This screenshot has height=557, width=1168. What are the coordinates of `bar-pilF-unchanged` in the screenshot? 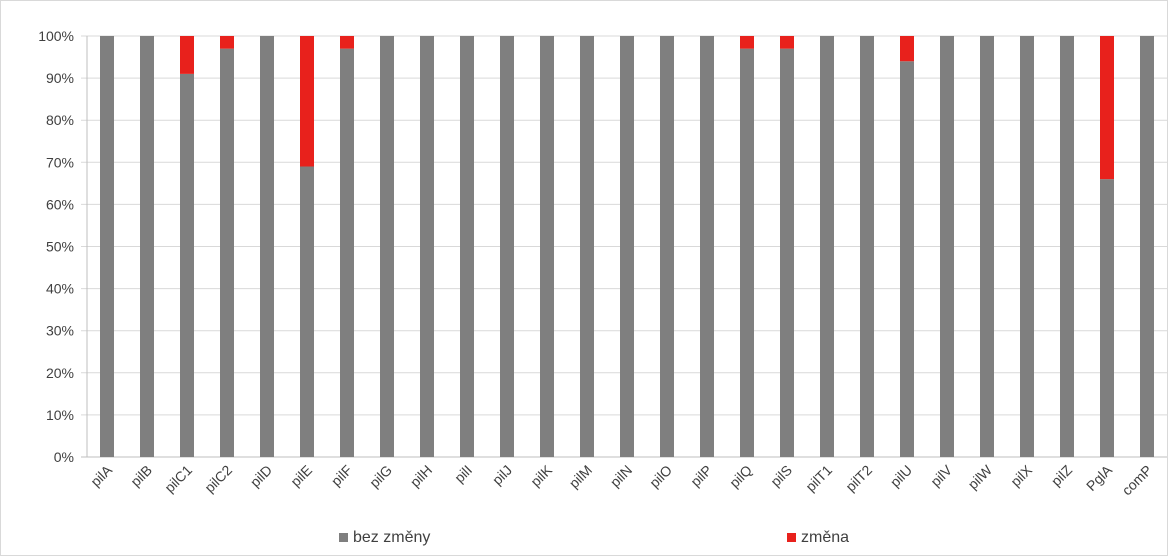 It's located at (347, 252).